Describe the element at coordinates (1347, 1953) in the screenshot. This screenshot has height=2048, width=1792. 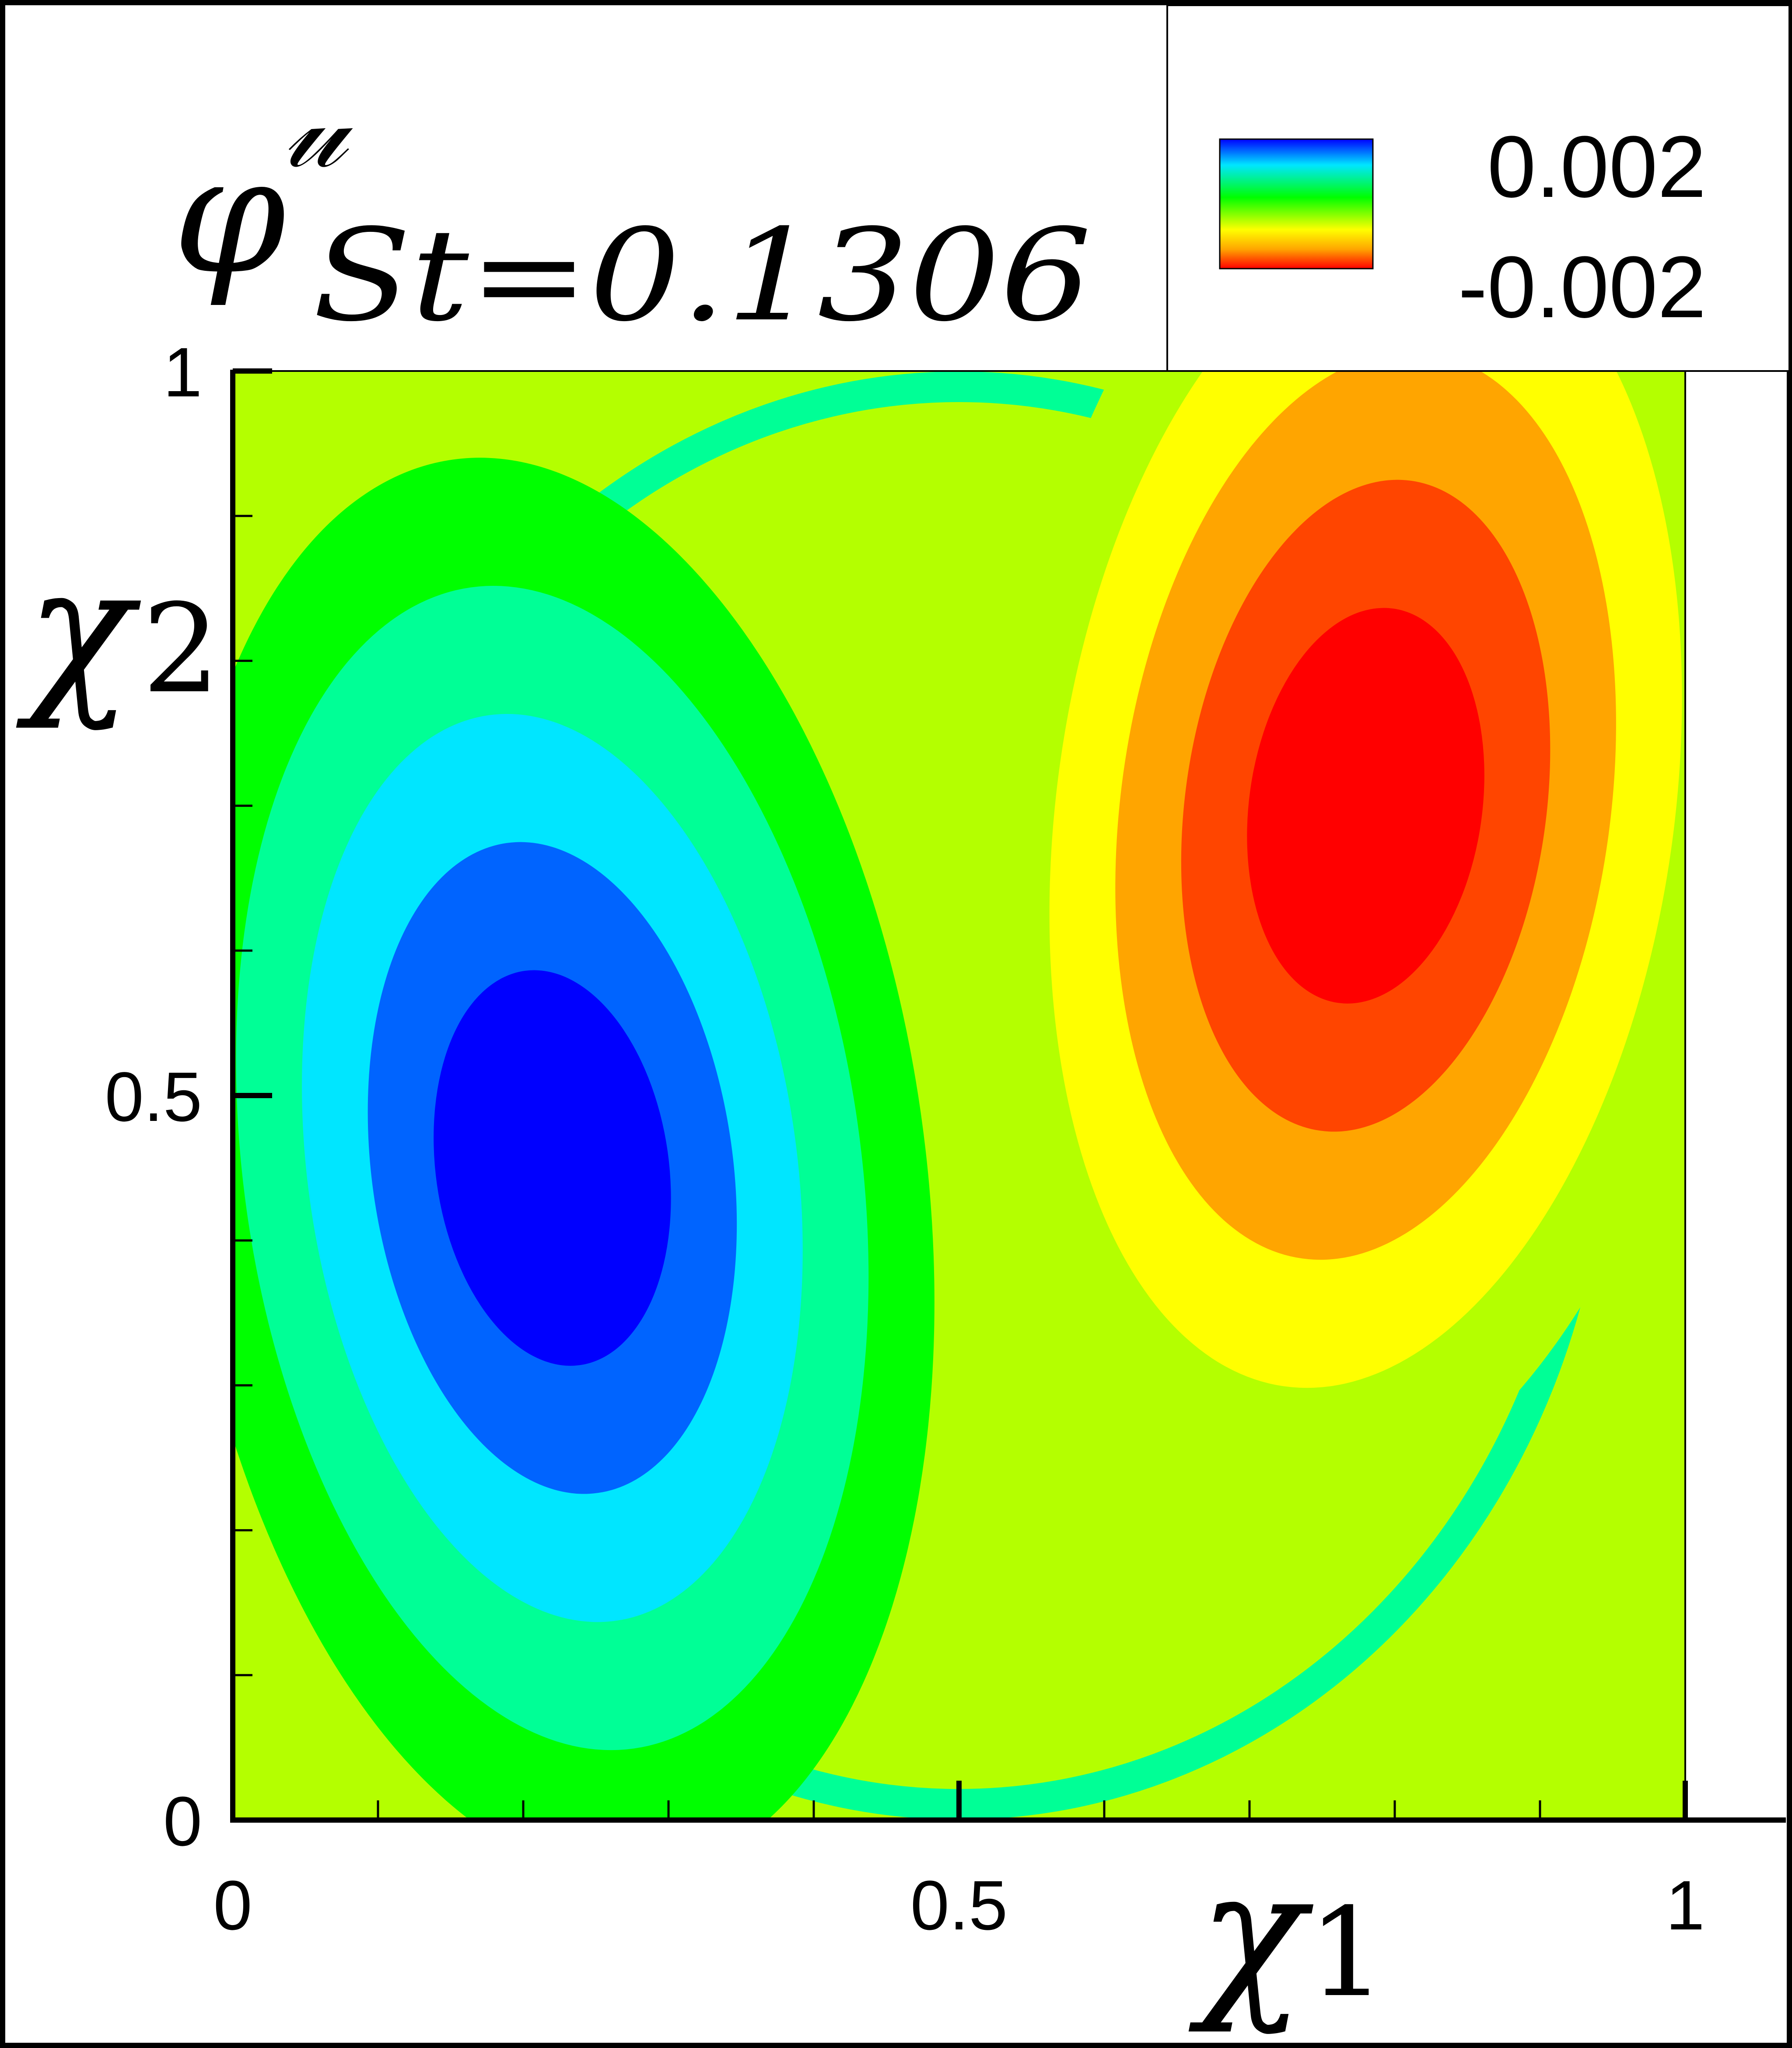
I see `x-axis-label-subscript: 1` at that location.